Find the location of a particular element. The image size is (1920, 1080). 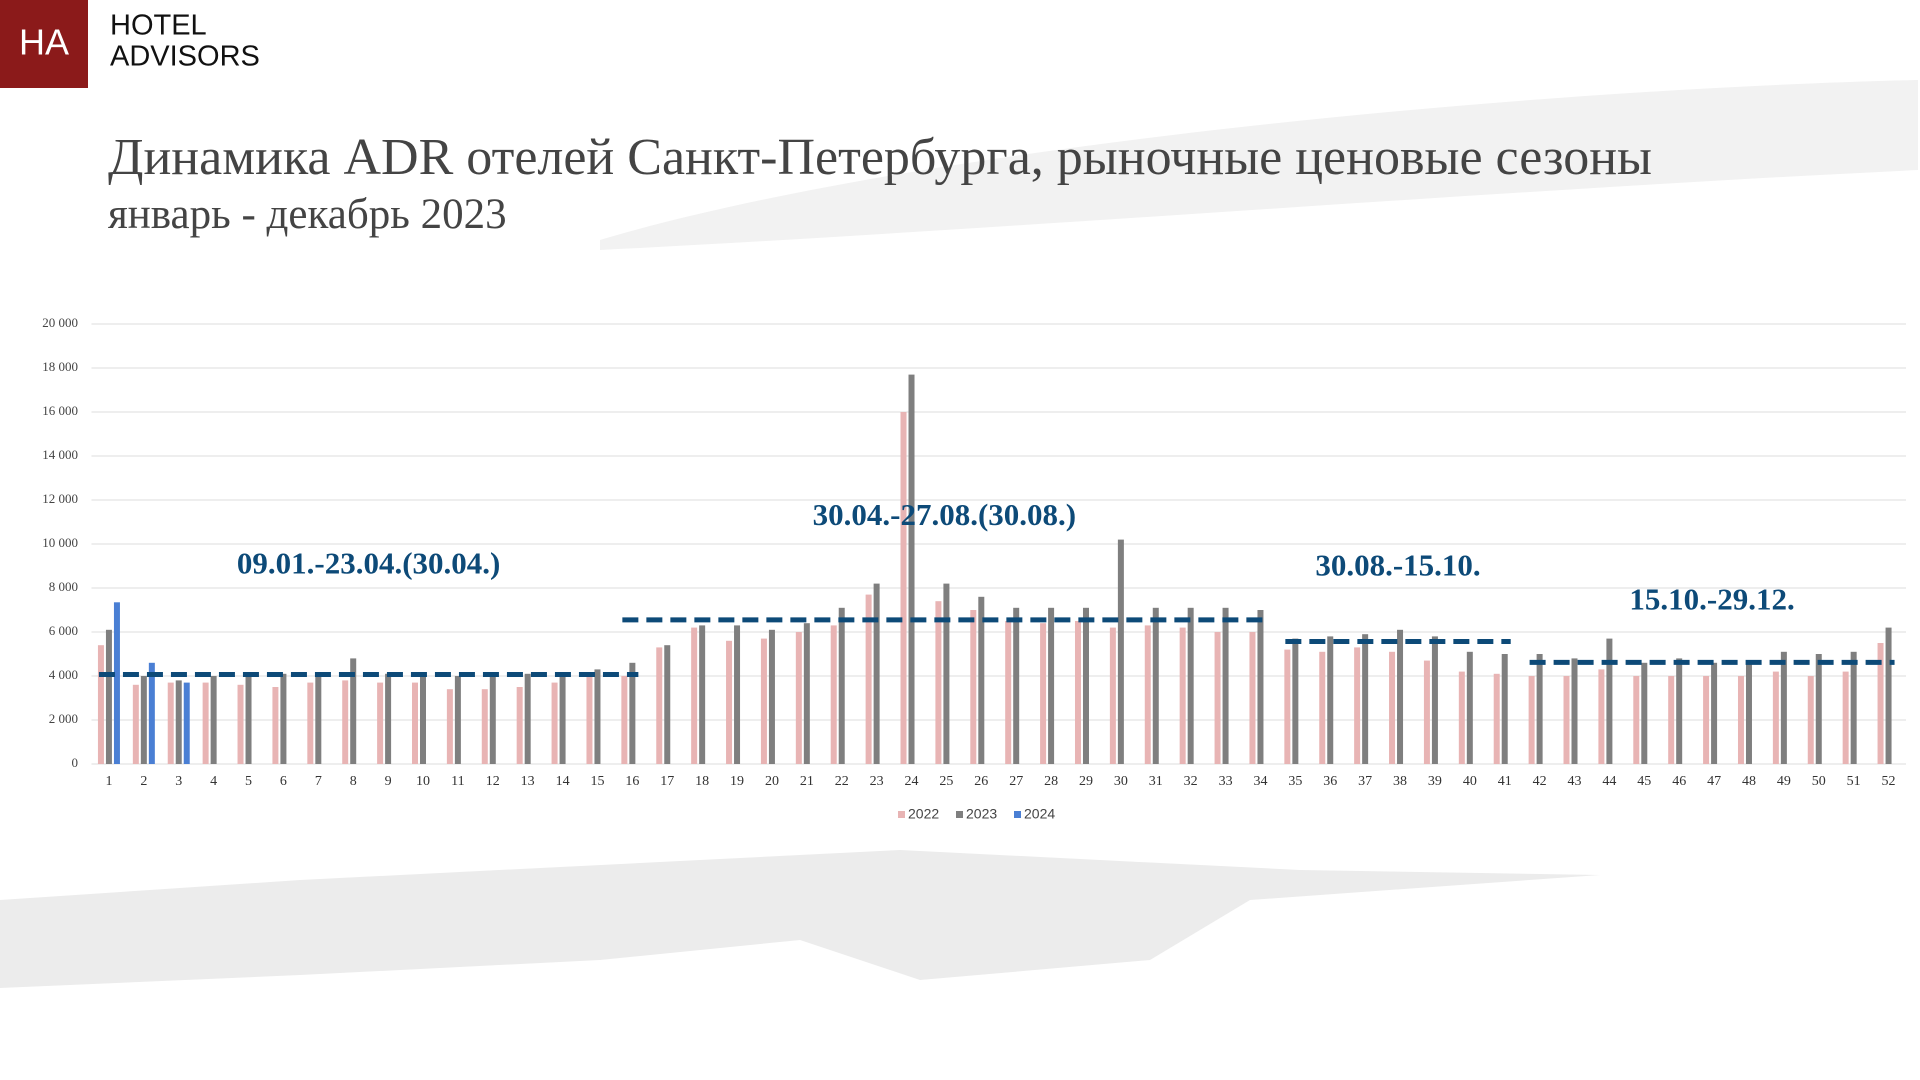

y-tick-label: 20 000 is located at coordinates (60, 322).